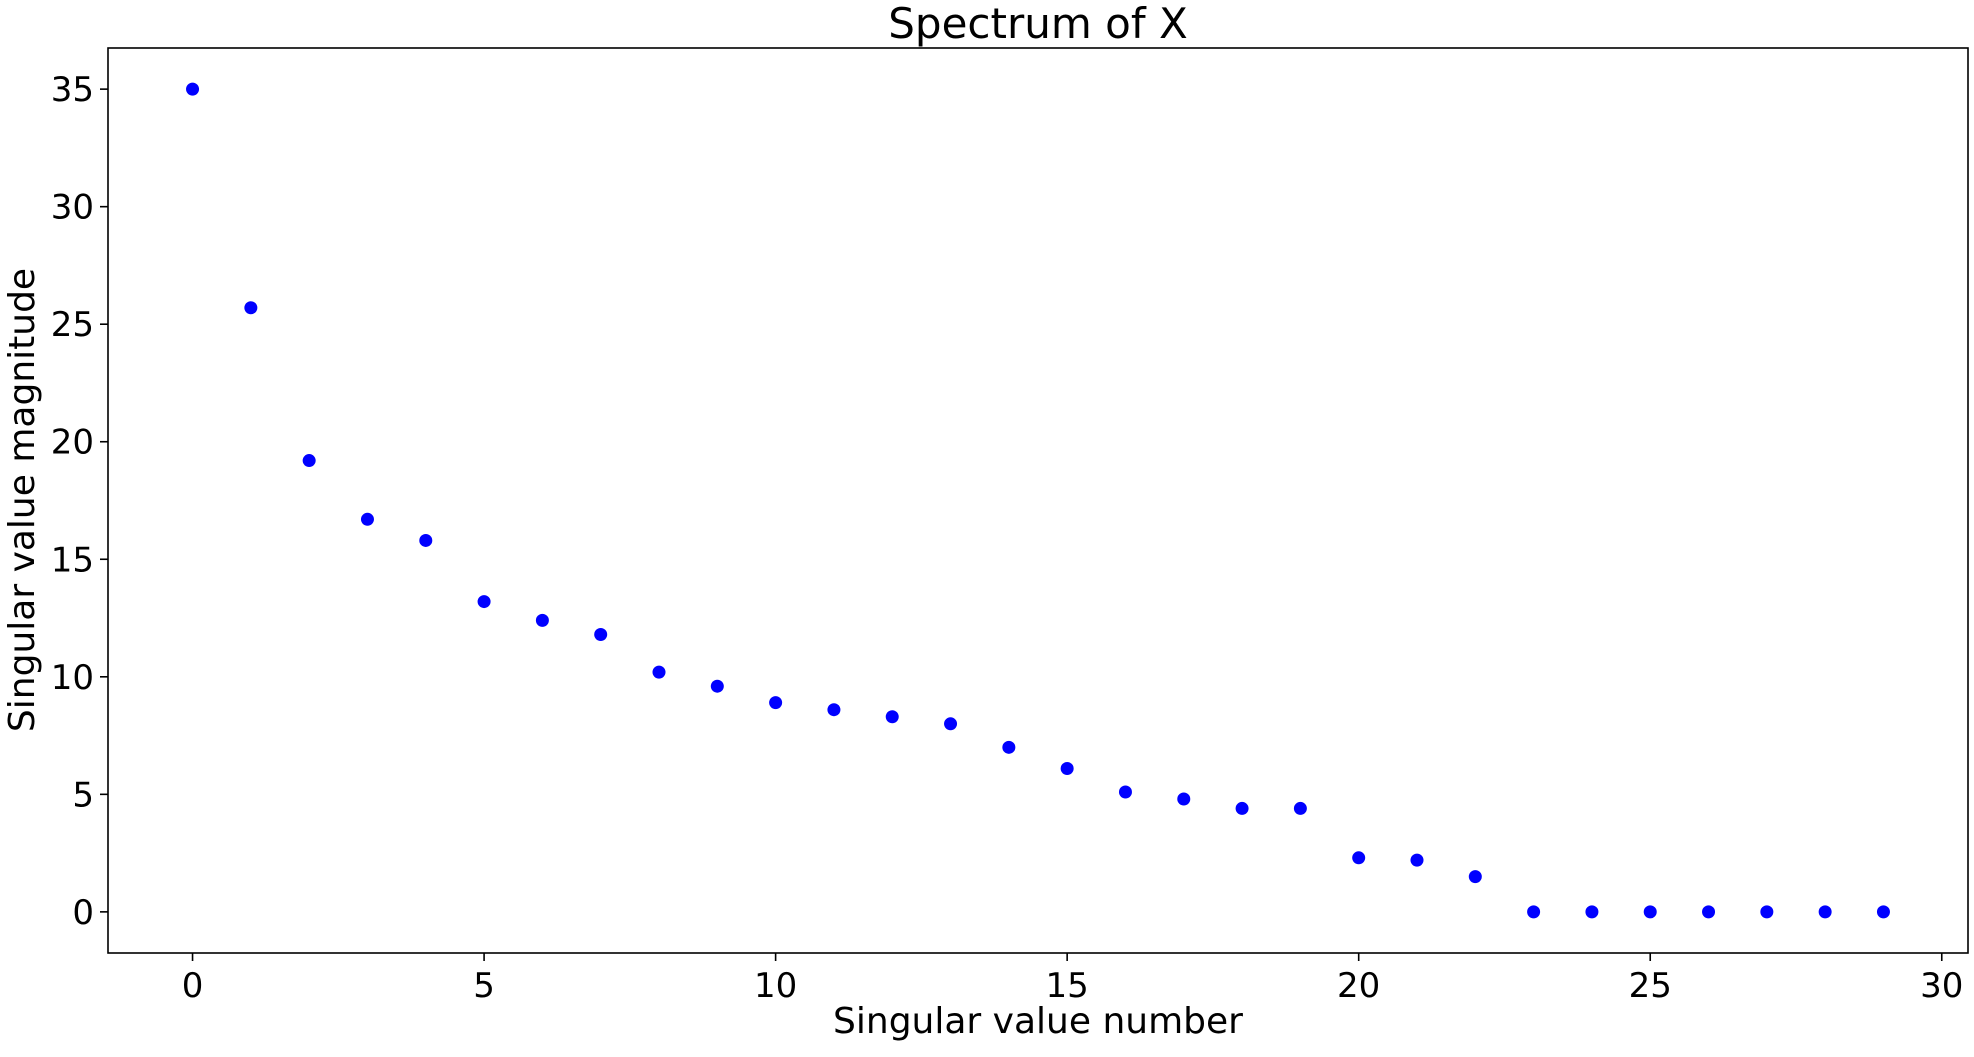  Describe the element at coordinates (1941, 986) in the screenshot. I see `x-tick-label: 30` at that location.